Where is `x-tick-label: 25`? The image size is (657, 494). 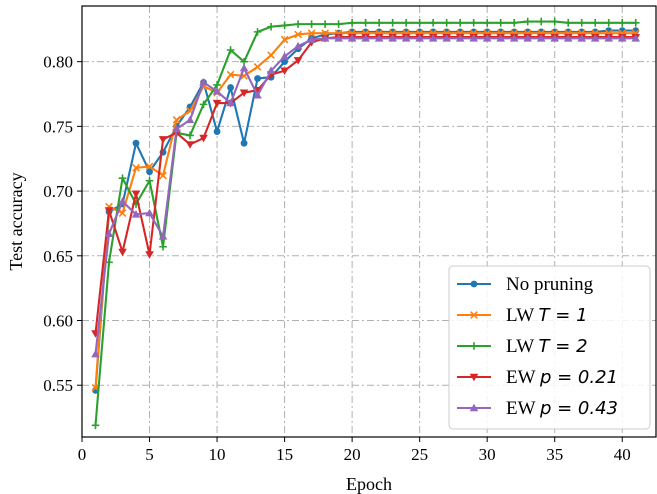
x-tick-label: 25 is located at coordinates (419, 454).